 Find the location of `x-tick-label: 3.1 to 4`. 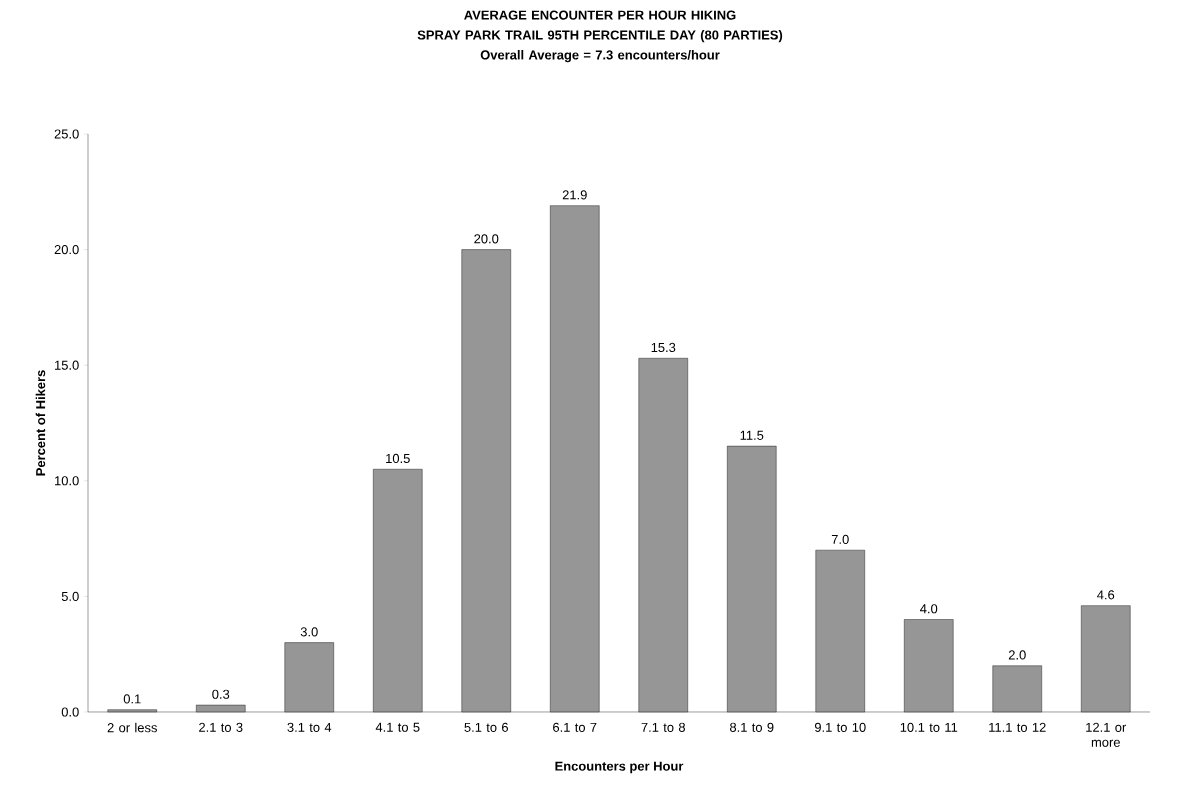

x-tick-label: 3.1 to 4 is located at coordinates (309, 727).